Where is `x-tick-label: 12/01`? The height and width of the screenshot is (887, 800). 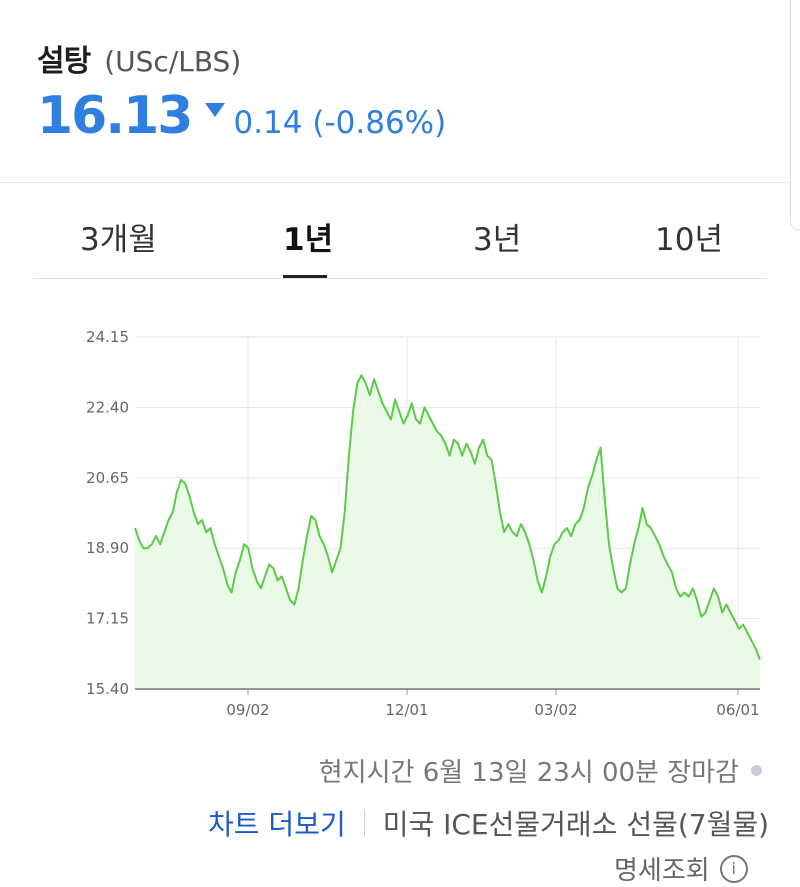 x-tick-label: 12/01 is located at coordinates (406, 710).